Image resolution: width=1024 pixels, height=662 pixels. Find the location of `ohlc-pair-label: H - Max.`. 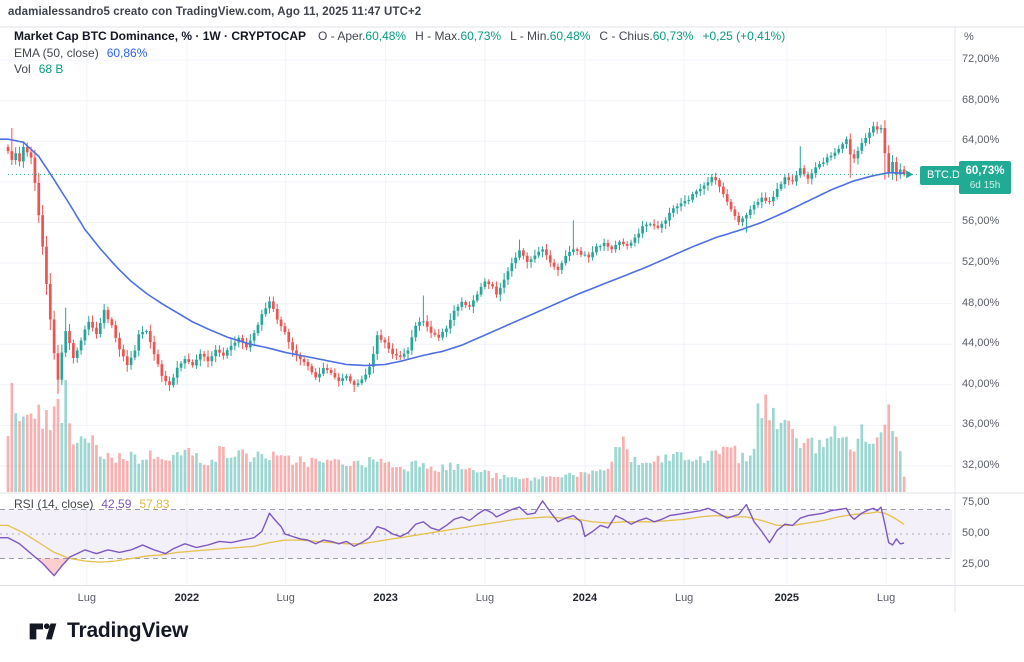

ohlc-pair-label: H - Max. is located at coordinates (438, 36).